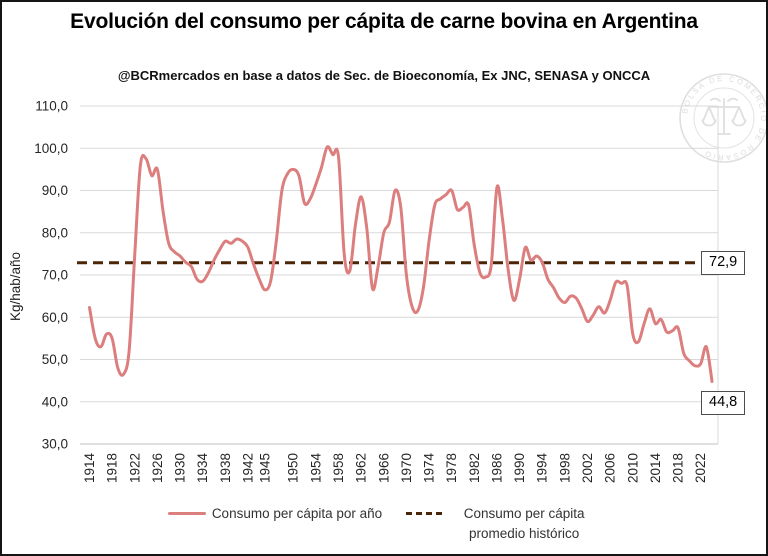  I want to click on x-tick-label: 1970, so click(406, 468).